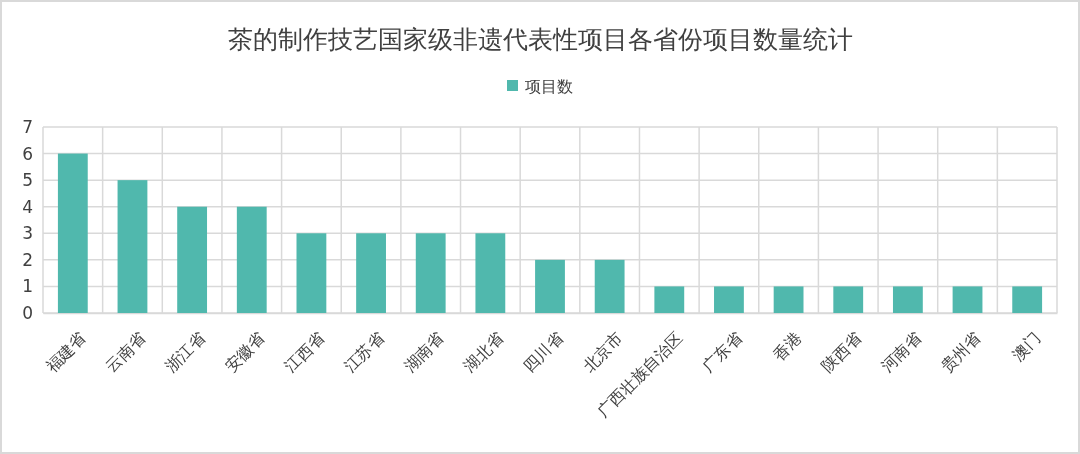 This screenshot has width=1080, height=454. What do you see at coordinates (27, 259) in the screenshot?
I see `y-tick-label: 2` at bounding box center [27, 259].